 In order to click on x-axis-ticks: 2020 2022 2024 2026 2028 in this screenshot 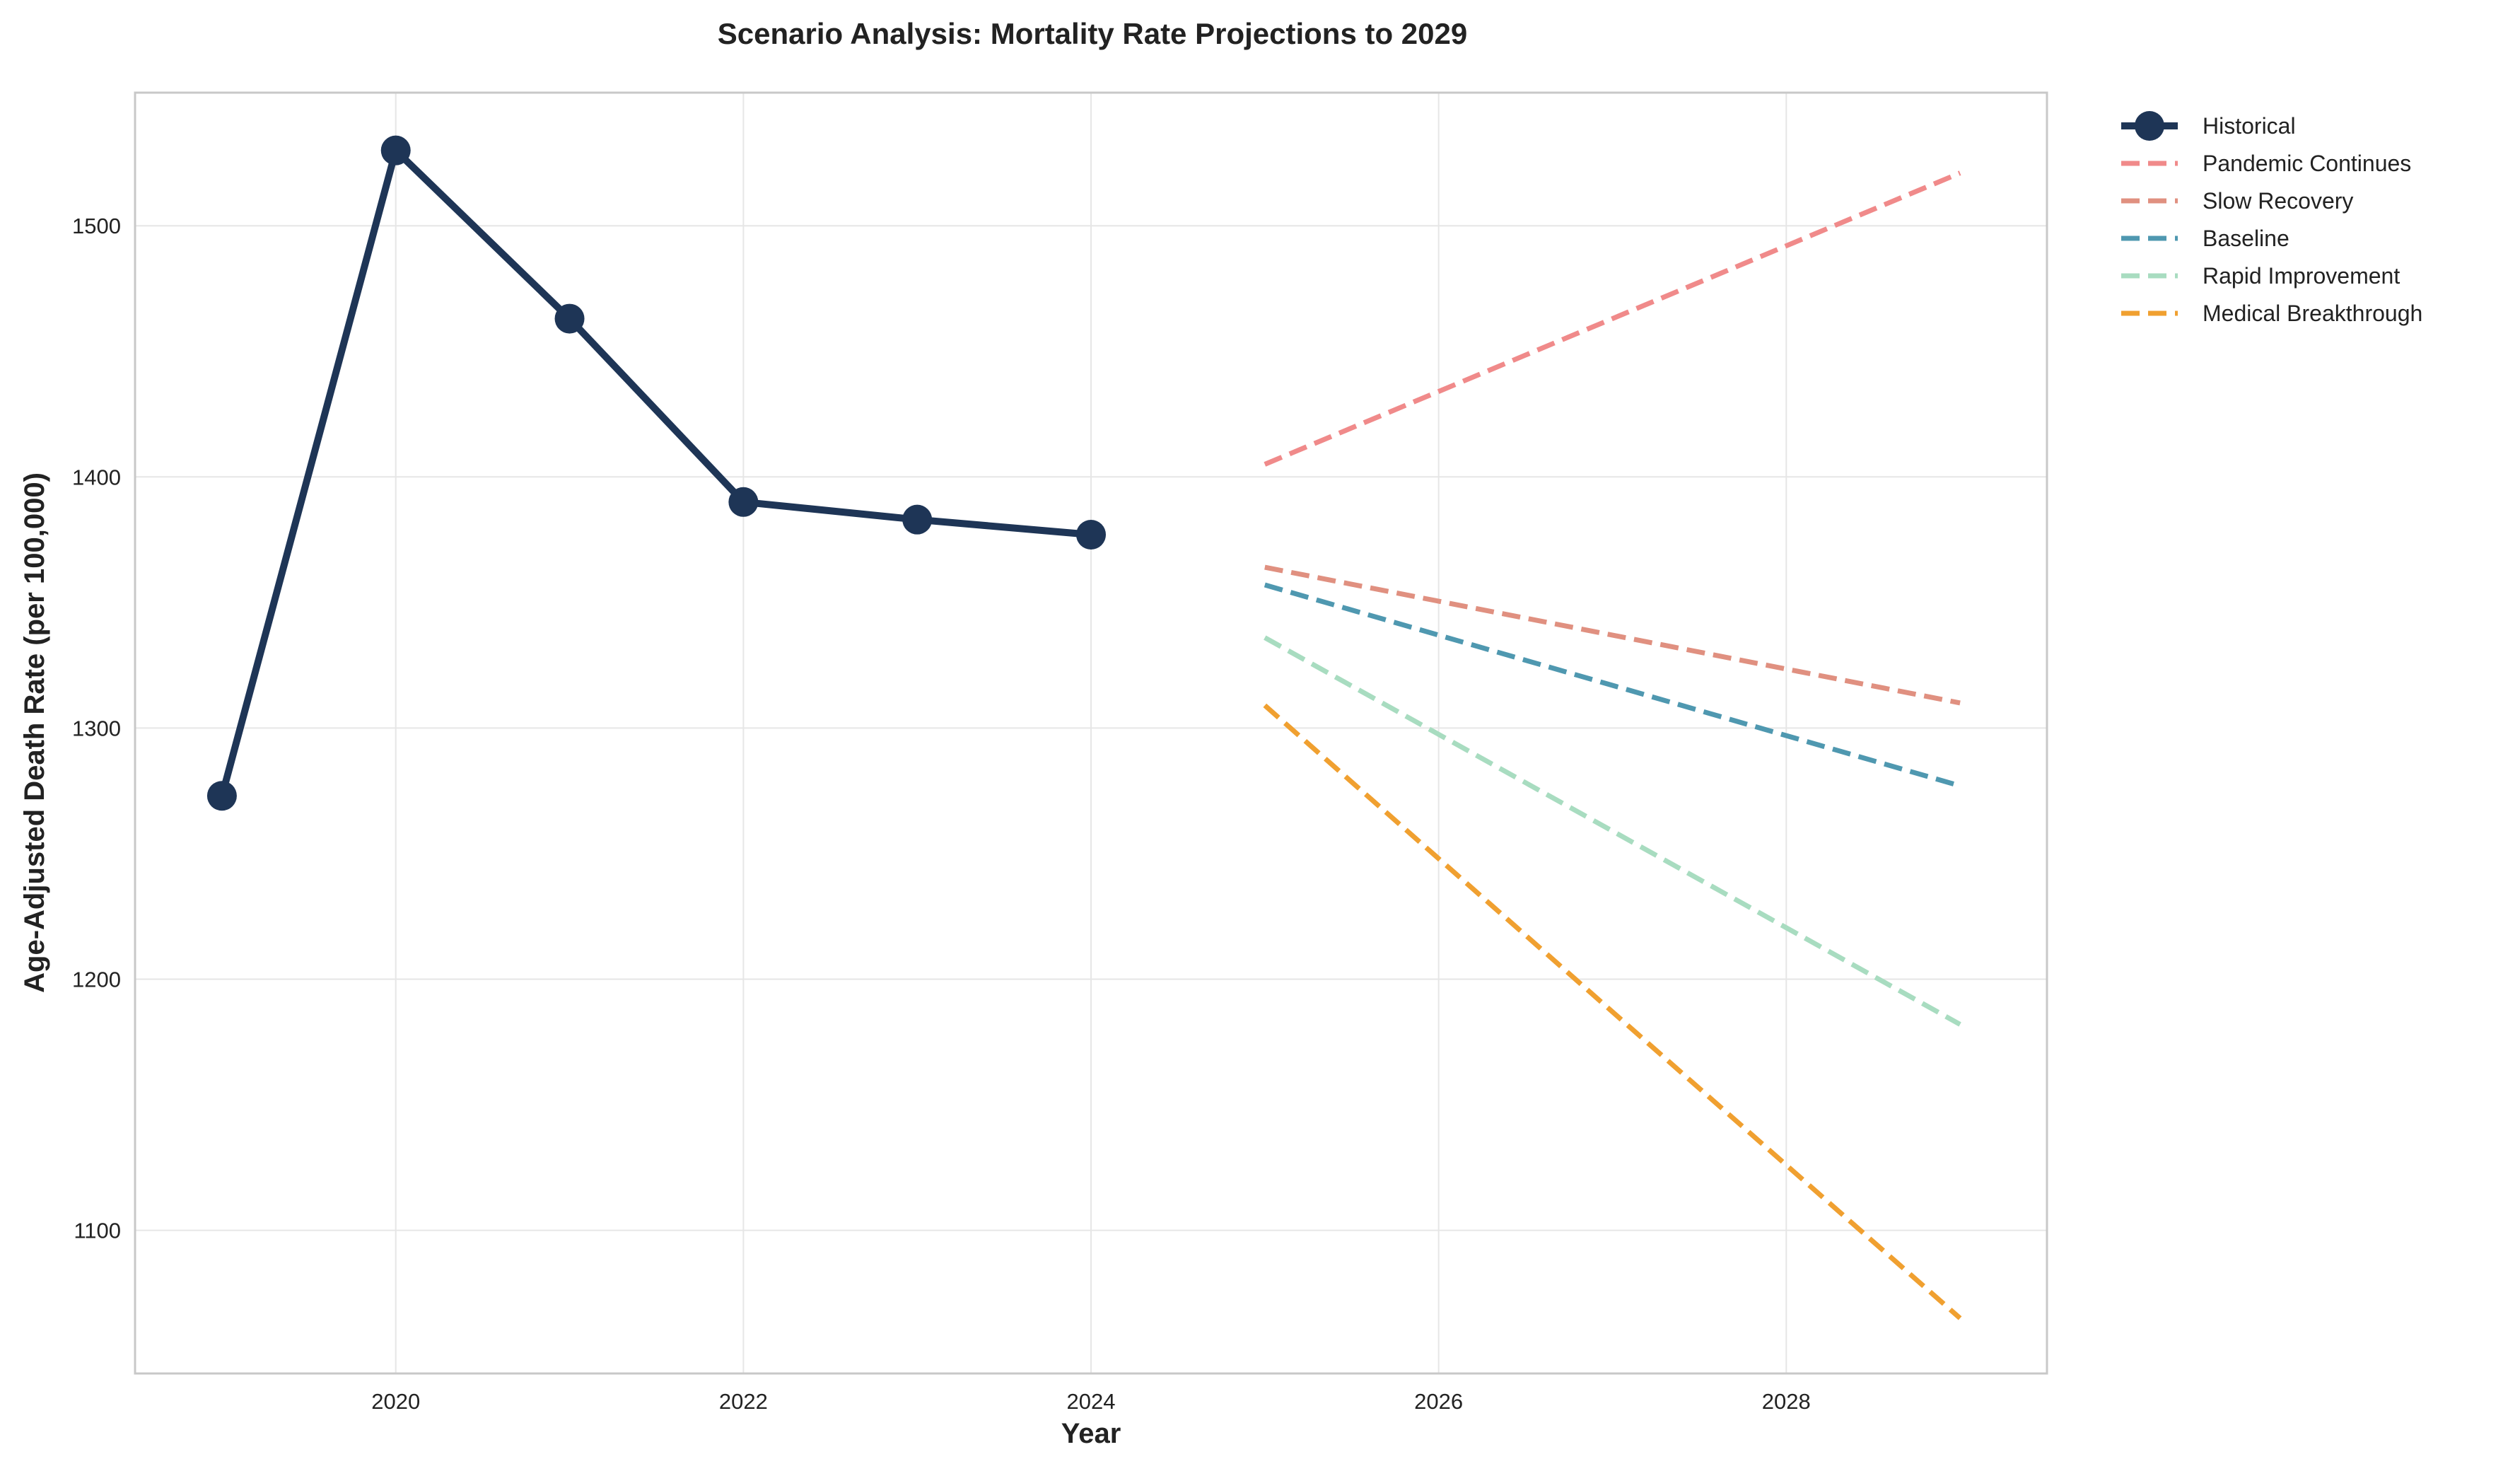, I will do `click(1091, 1401)`.